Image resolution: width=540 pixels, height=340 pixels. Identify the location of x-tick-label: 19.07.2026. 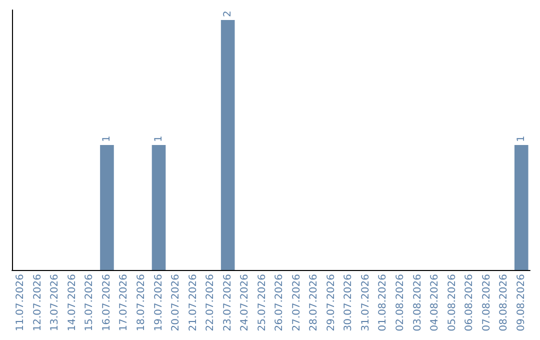
(158, 303).